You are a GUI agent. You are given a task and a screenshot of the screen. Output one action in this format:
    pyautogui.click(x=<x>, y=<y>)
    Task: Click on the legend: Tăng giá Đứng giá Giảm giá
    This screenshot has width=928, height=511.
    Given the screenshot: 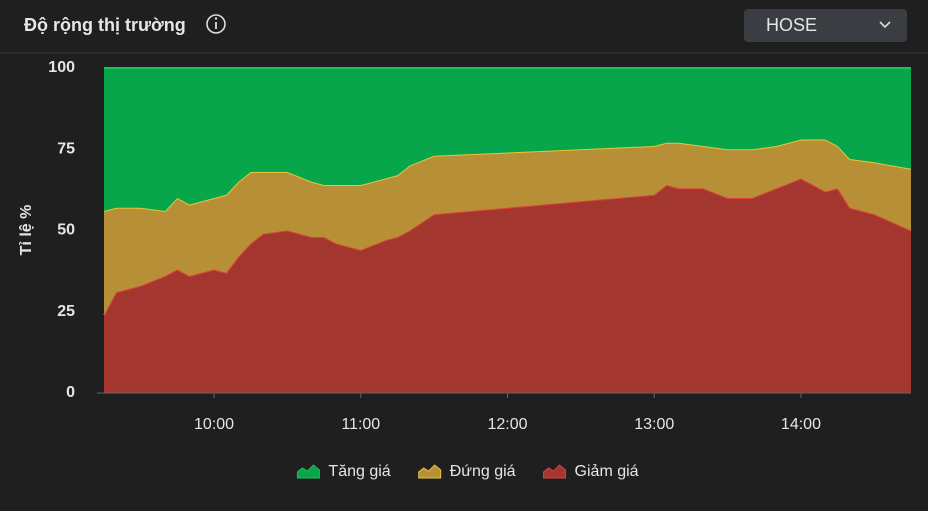 What is the action you would take?
    pyautogui.click(x=467, y=471)
    